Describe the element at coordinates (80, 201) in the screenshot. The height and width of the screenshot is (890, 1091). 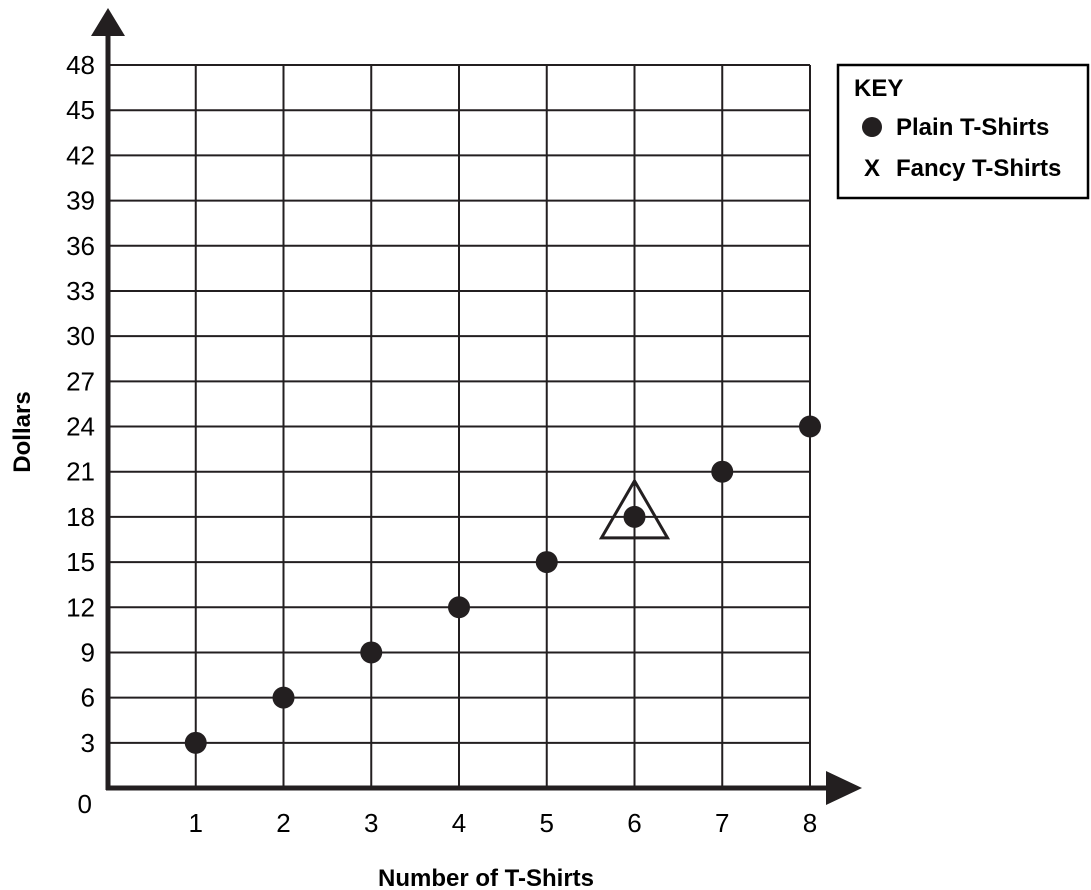
I see `y-tick-label: 39` at that location.